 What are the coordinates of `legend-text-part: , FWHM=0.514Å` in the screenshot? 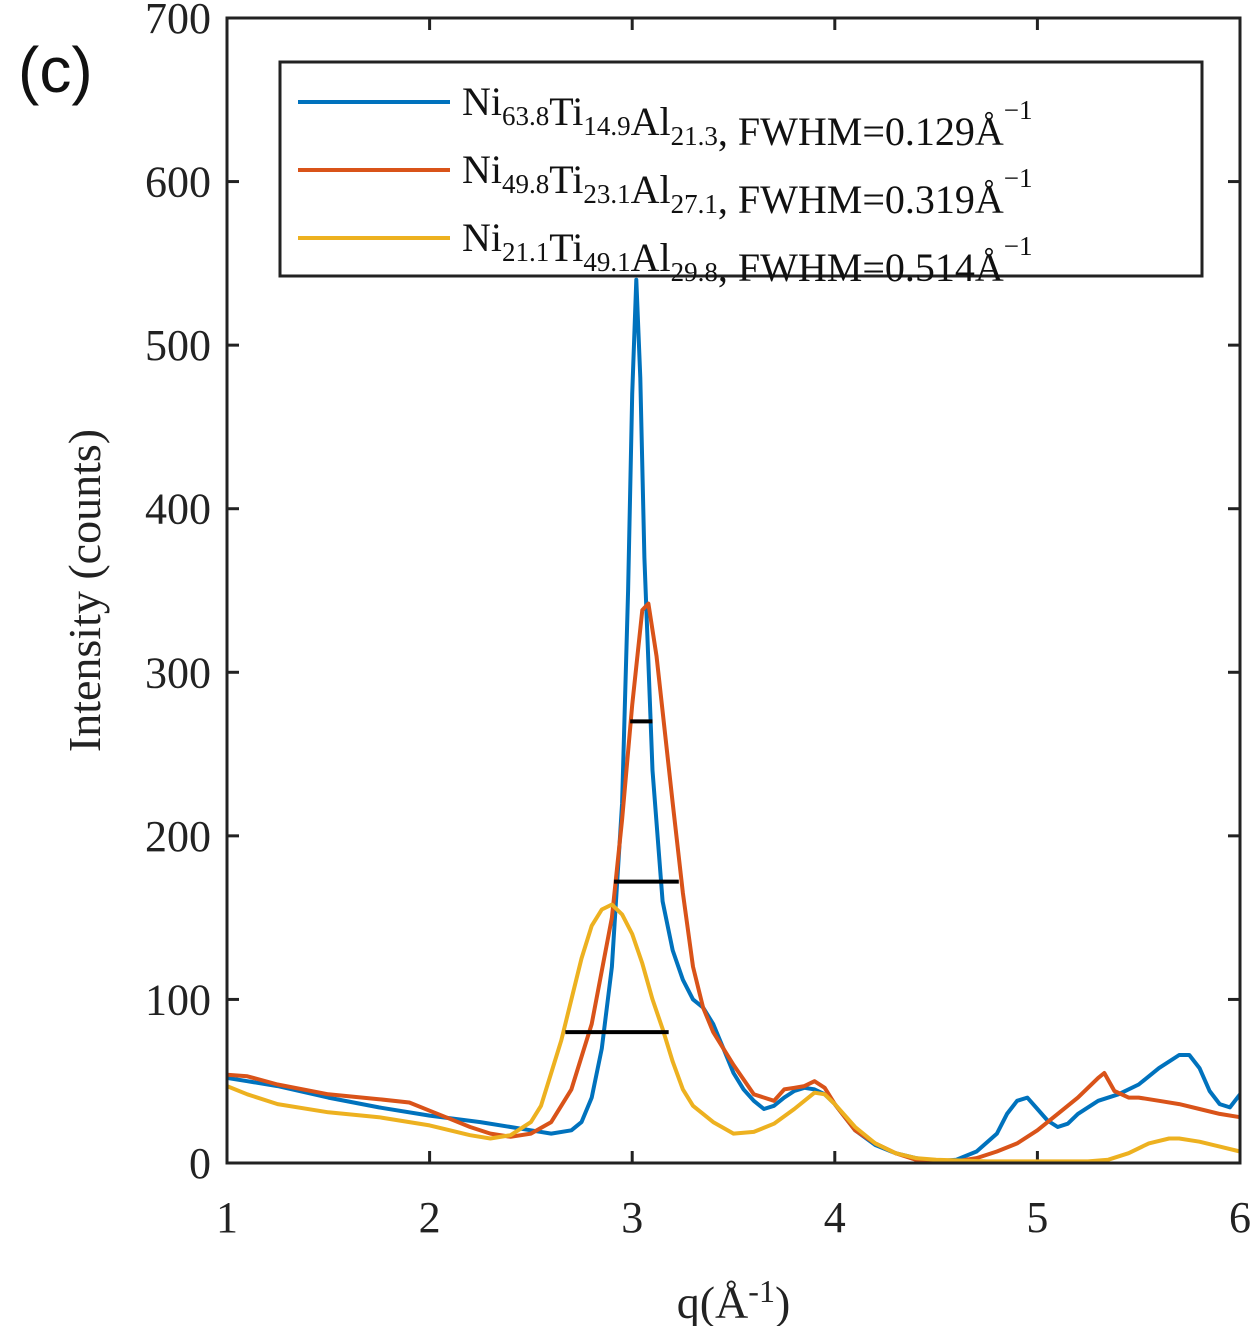 It's located at (861, 267).